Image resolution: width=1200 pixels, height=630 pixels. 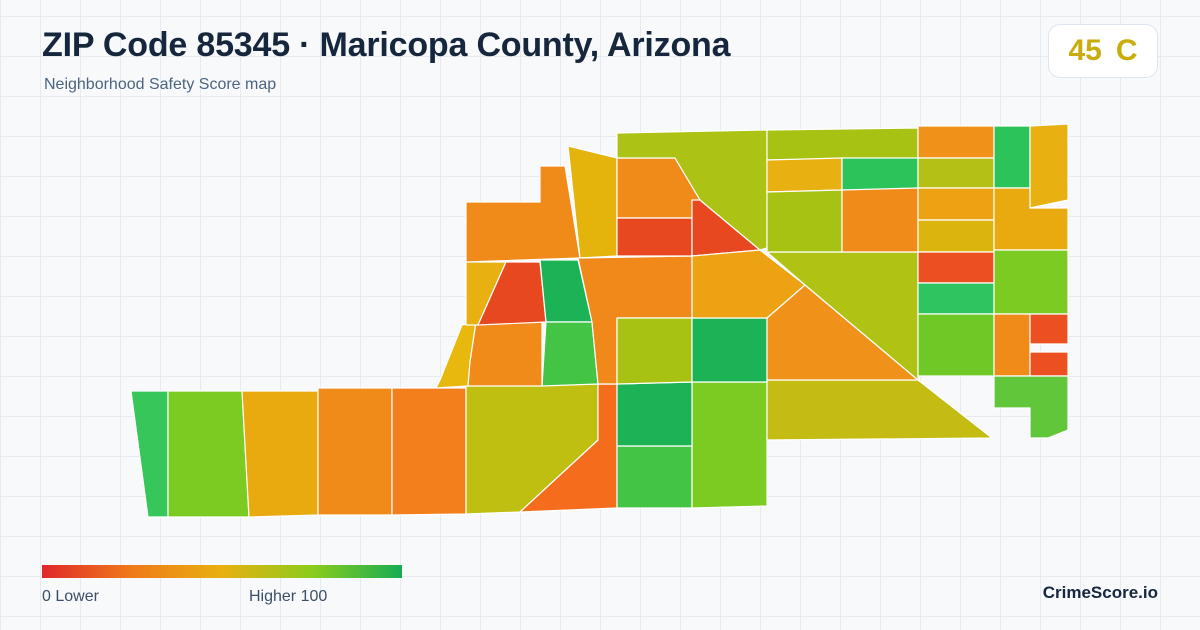 I want to click on page-subtitle: Neighborhood Safety Score map, so click(x=160, y=84).